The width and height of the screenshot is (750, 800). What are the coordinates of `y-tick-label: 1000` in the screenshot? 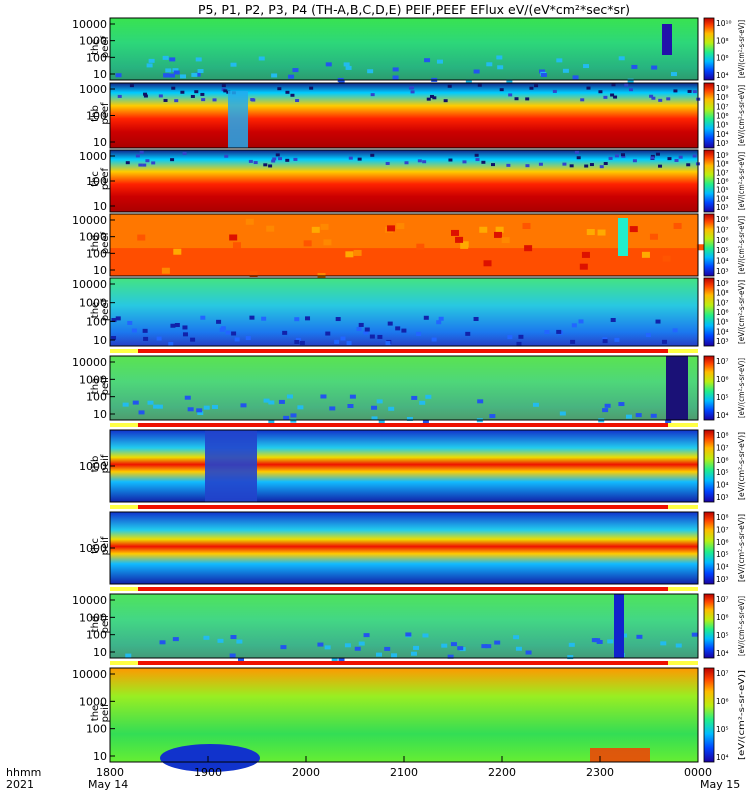 It's located at (93, 701).